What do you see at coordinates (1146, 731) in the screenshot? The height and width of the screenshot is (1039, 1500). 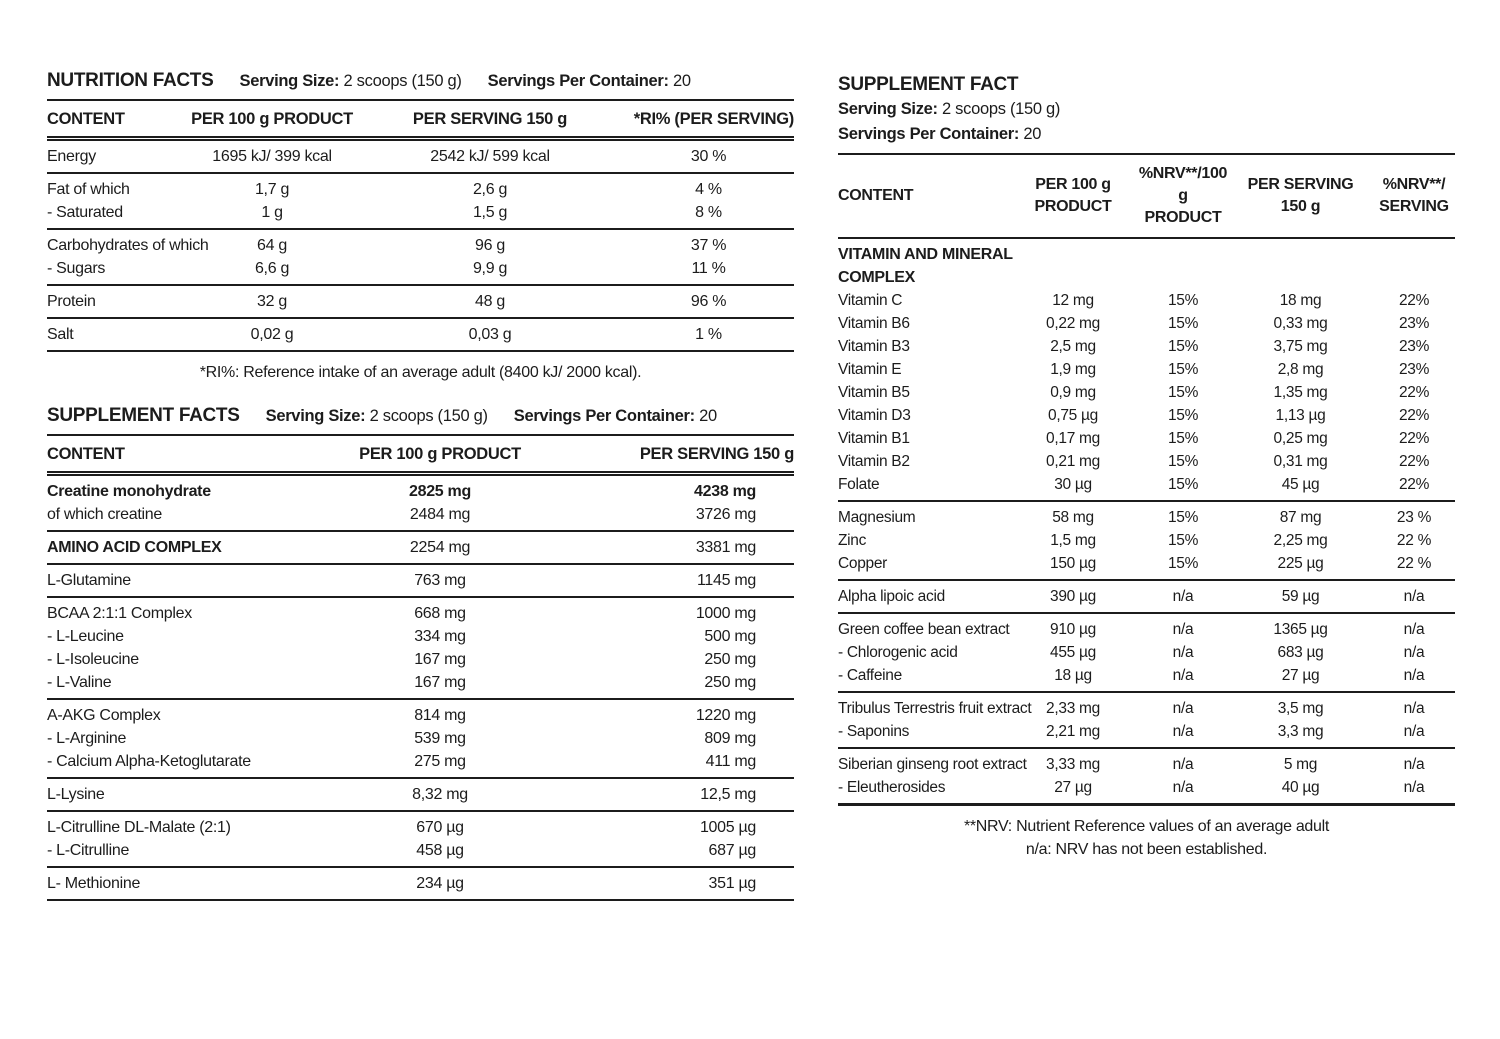 I see `table-row: - Saponins 2,21 mg n/a 3,3 mg n/a` at bounding box center [1146, 731].